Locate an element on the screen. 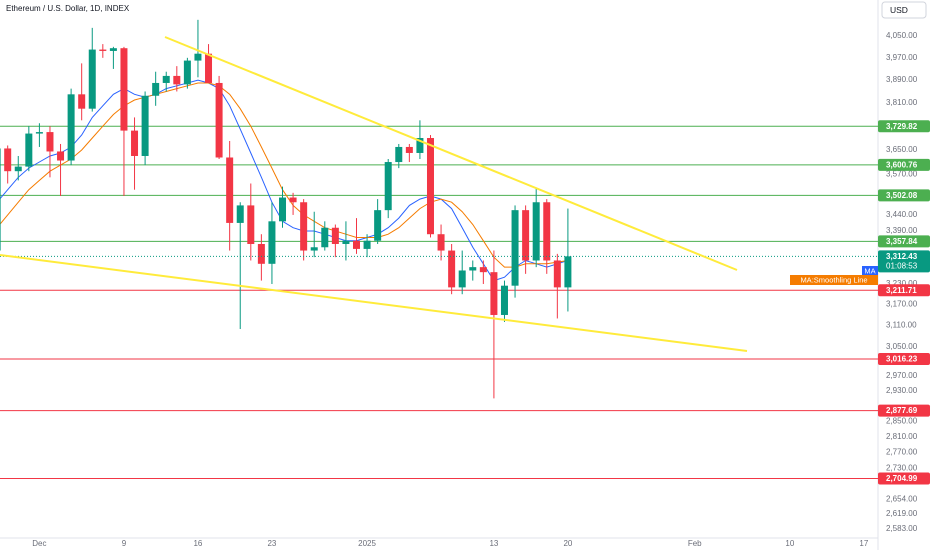  level-tag-label: 3,502.08 is located at coordinates (902, 195).